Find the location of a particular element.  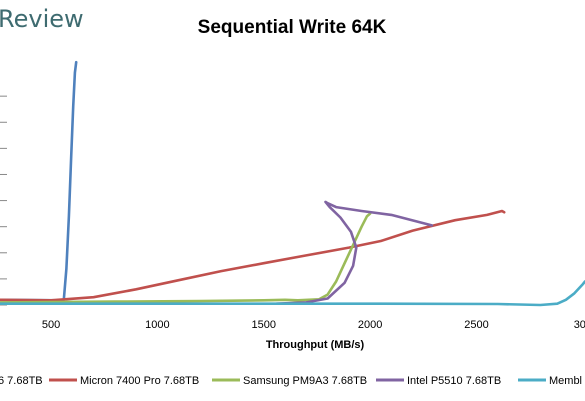

chart-title: Sequential Write 64K is located at coordinates (292, 27).